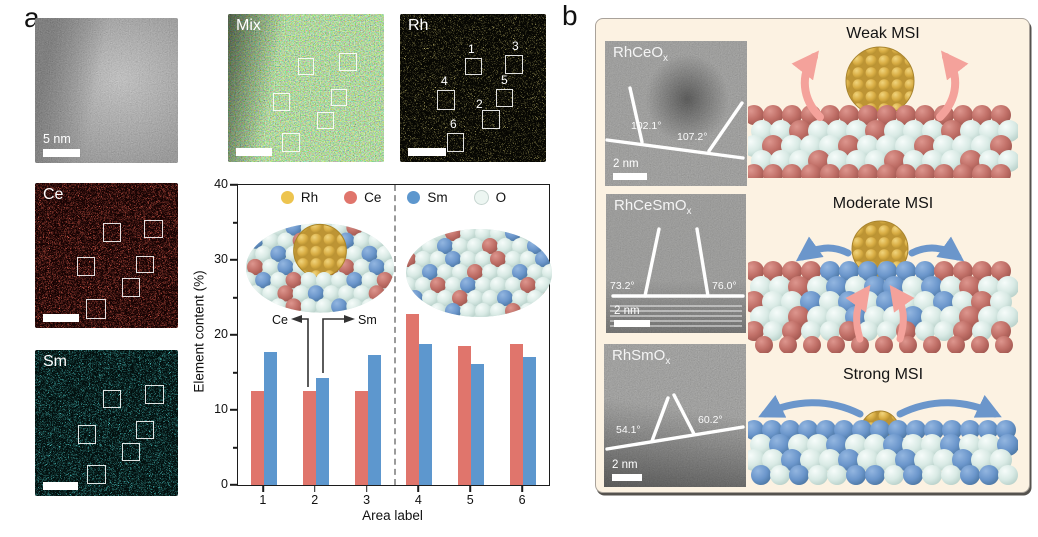 This screenshot has height=537, width=1038. I want to click on tem1-left-facet-line, so click(636, 115).